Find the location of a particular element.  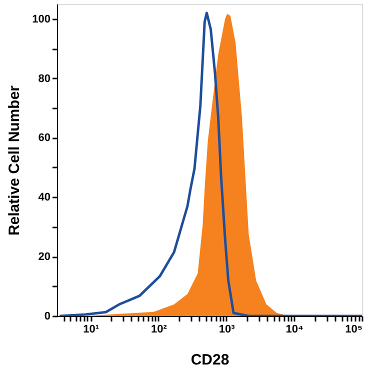

y-tick-label: 100 is located at coordinates (41, 19).